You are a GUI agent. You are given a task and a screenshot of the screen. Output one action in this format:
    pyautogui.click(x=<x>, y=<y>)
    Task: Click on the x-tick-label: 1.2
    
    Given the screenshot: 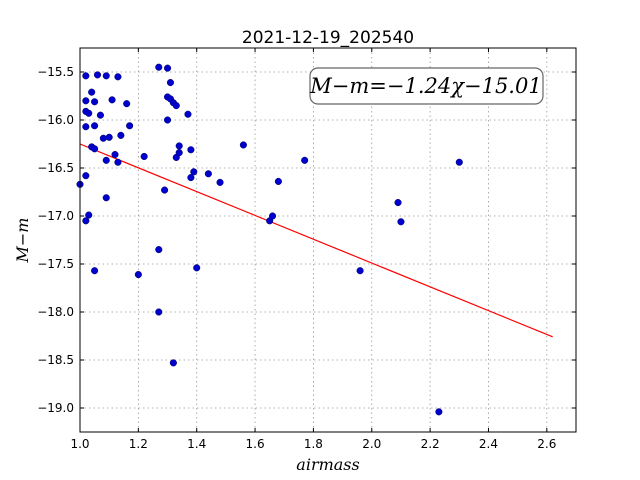 What is the action you would take?
    pyautogui.click(x=138, y=444)
    